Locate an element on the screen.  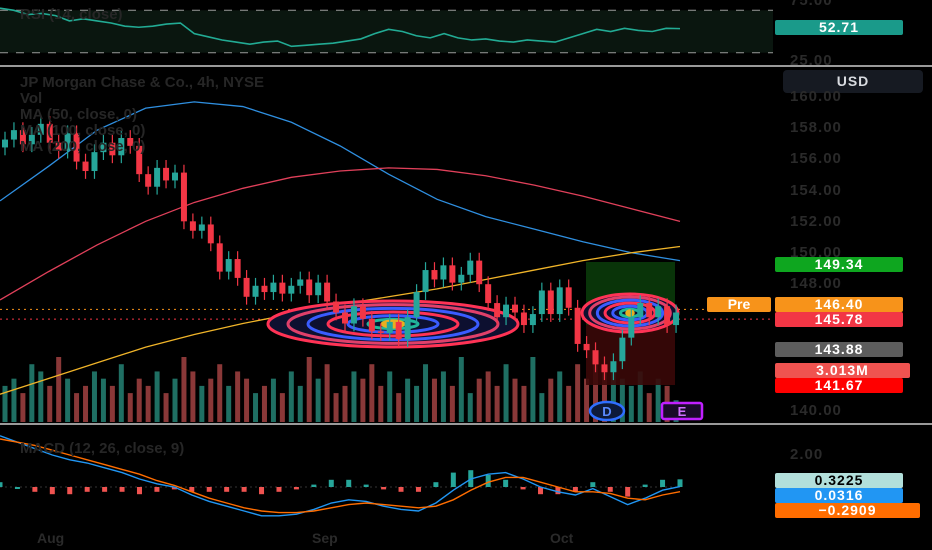
legend-ma50: MA (50, close, 0) is located at coordinates (78, 114).